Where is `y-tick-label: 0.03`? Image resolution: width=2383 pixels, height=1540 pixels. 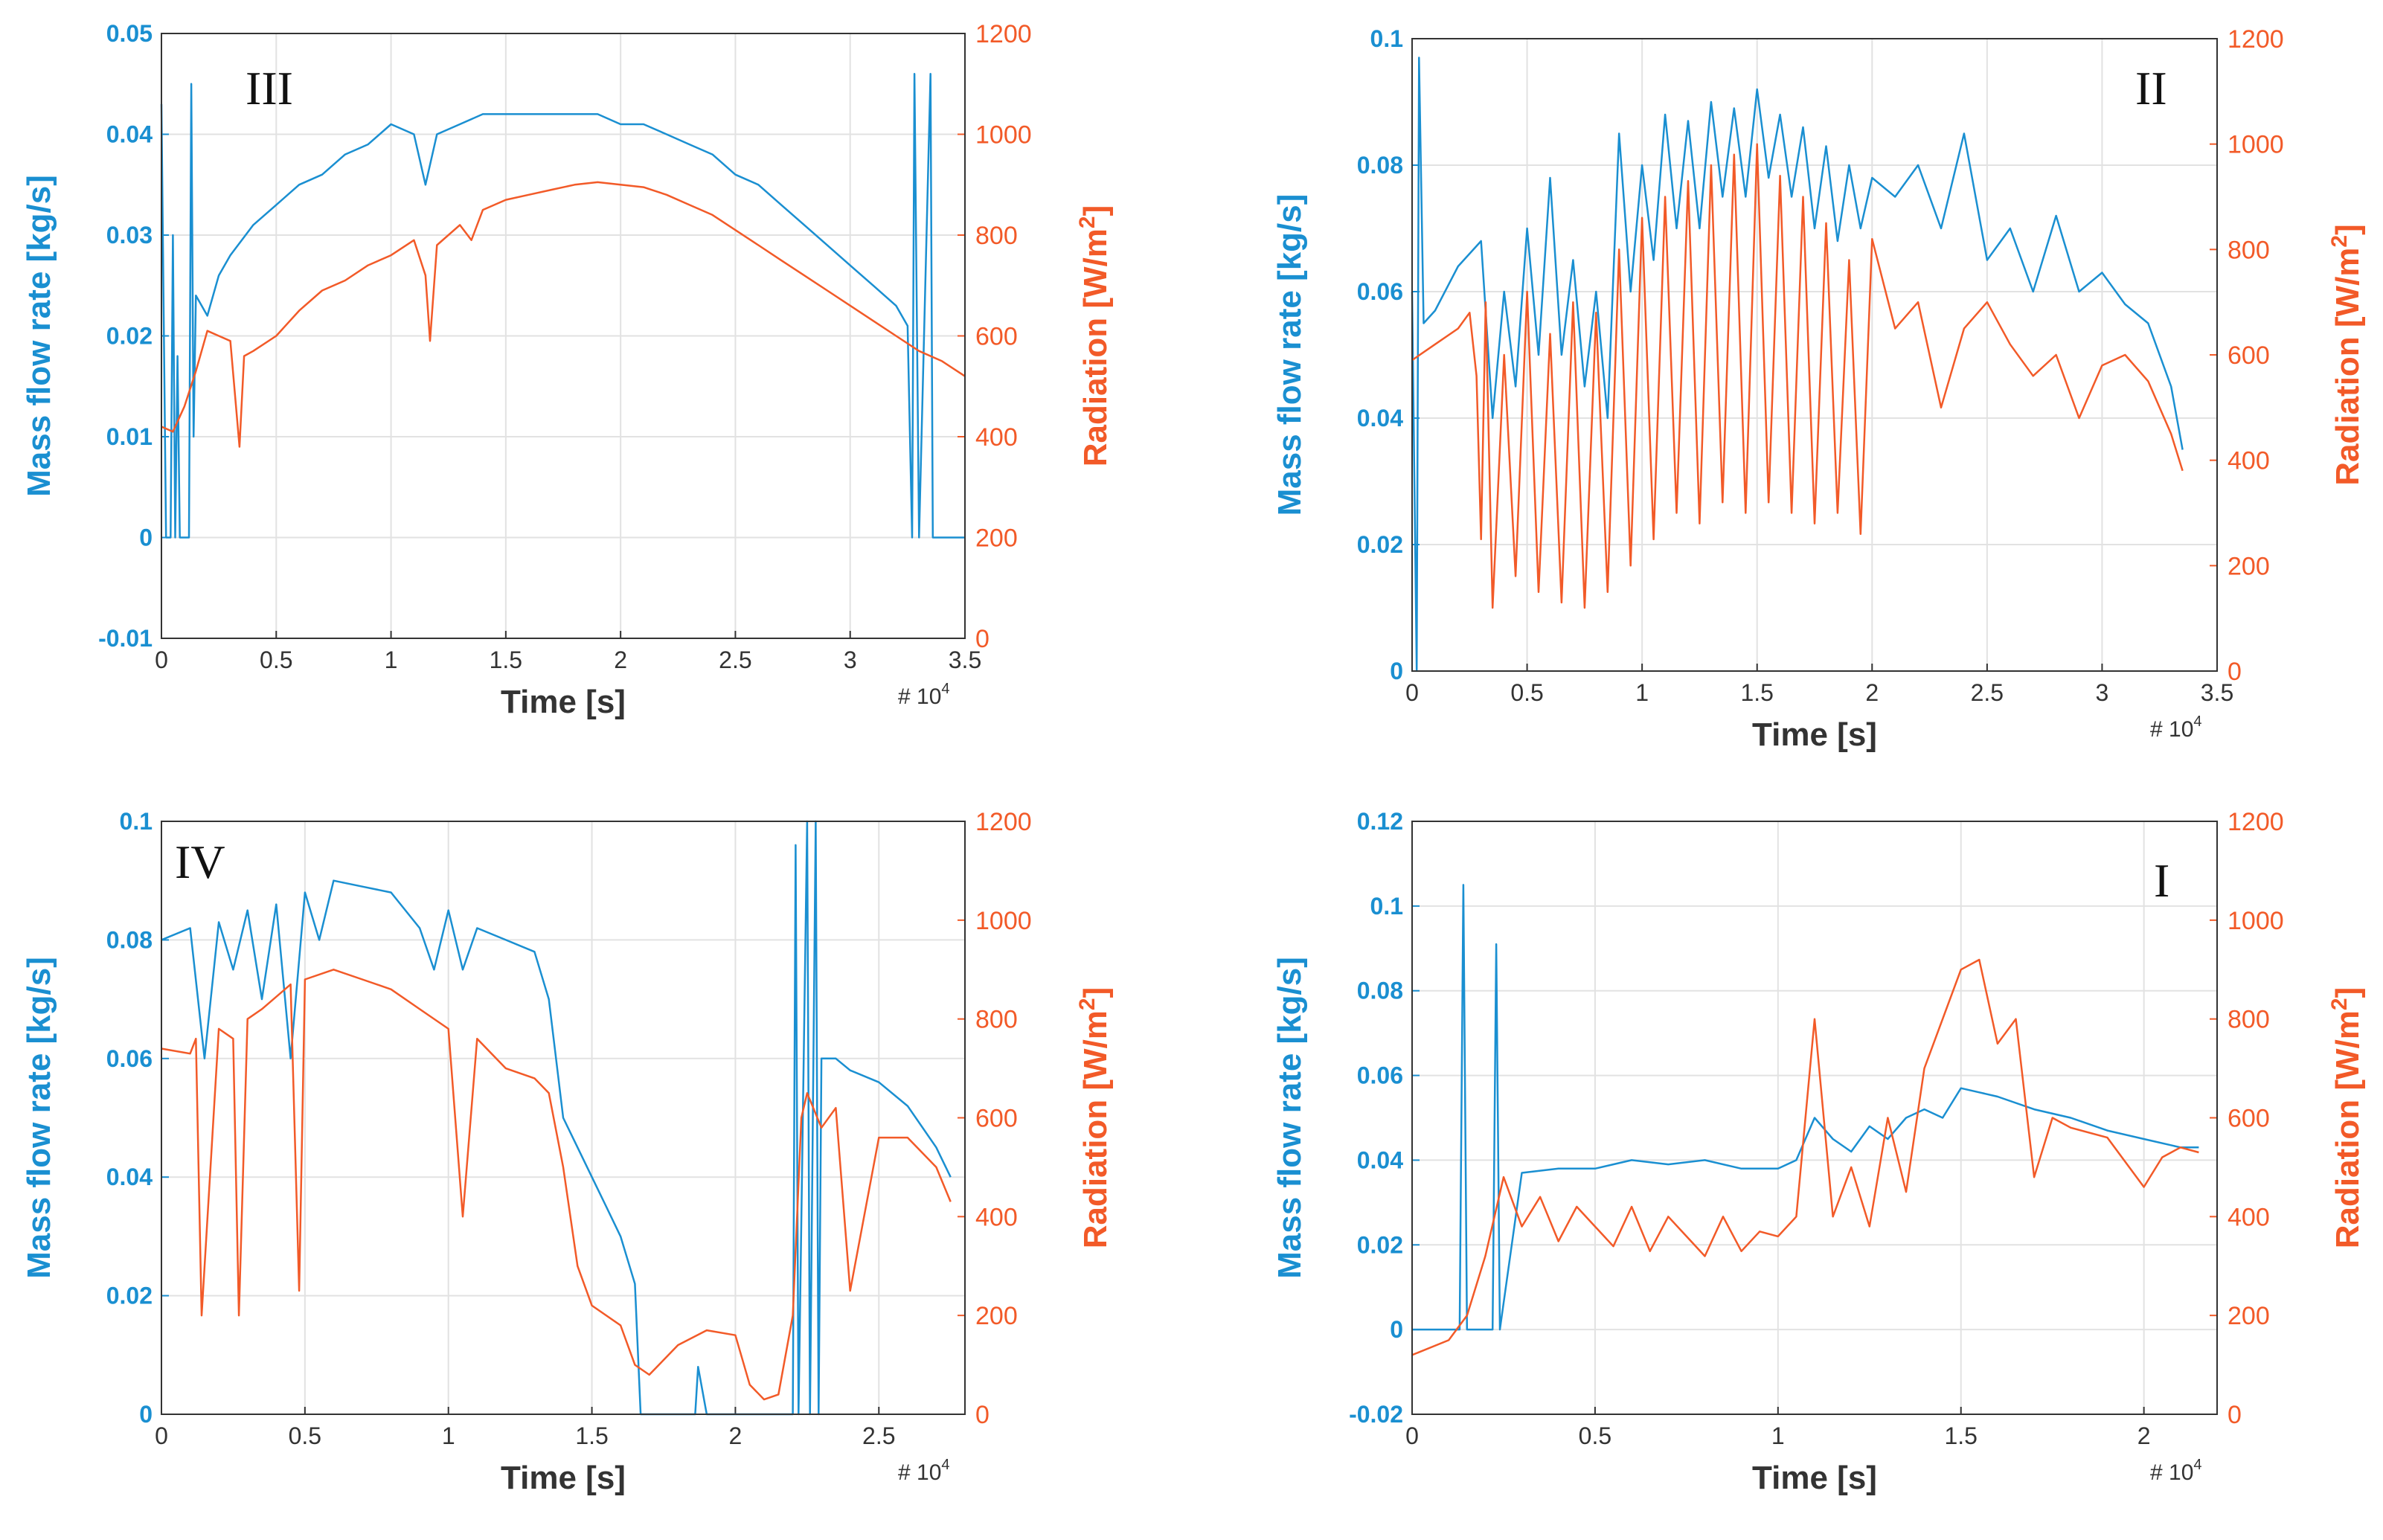 y-tick-label: 0.03 is located at coordinates (129, 235).